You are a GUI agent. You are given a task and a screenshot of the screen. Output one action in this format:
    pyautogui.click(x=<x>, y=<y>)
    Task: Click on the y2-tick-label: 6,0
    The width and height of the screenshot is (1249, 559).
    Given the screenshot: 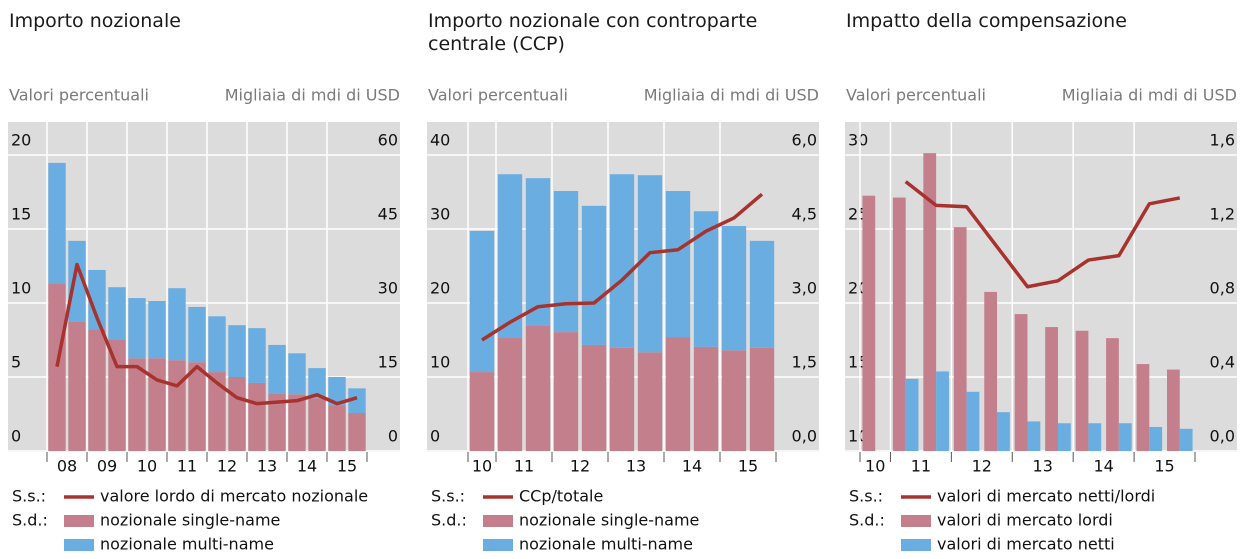 What is the action you would take?
    pyautogui.click(x=804, y=140)
    